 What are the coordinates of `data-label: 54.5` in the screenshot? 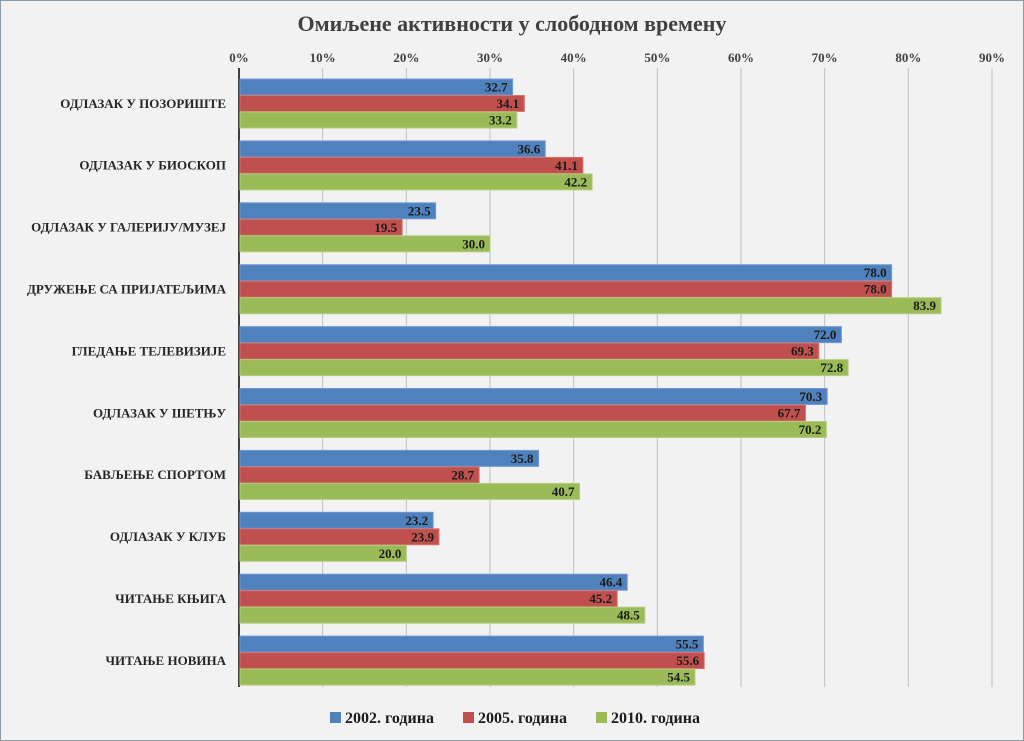 It's located at (678, 677).